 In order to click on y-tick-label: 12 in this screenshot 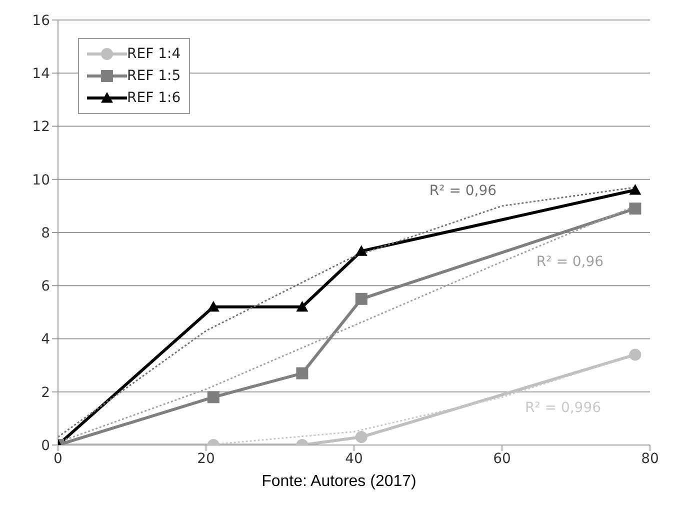, I will do `click(41, 127)`.